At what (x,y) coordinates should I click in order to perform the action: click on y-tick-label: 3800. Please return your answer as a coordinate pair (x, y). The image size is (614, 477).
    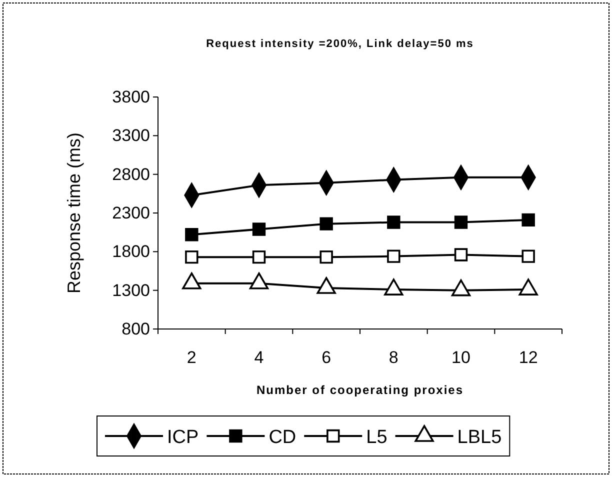
    Looking at the image, I should click on (131, 96).